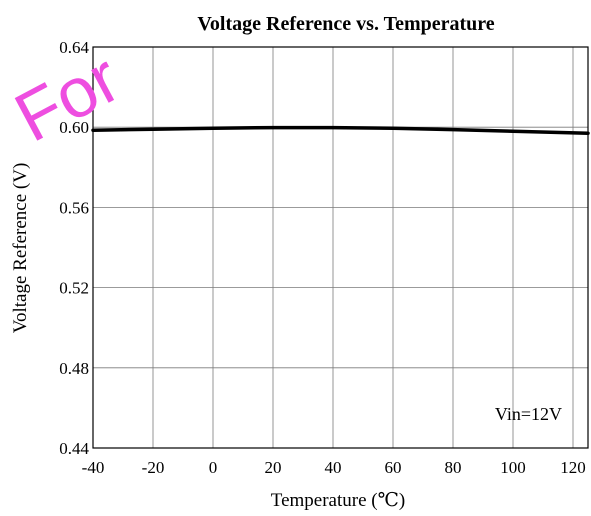 The width and height of the screenshot is (591, 516). Describe the element at coordinates (74, 368) in the screenshot. I see `y-tick-label: 0.48` at that location.